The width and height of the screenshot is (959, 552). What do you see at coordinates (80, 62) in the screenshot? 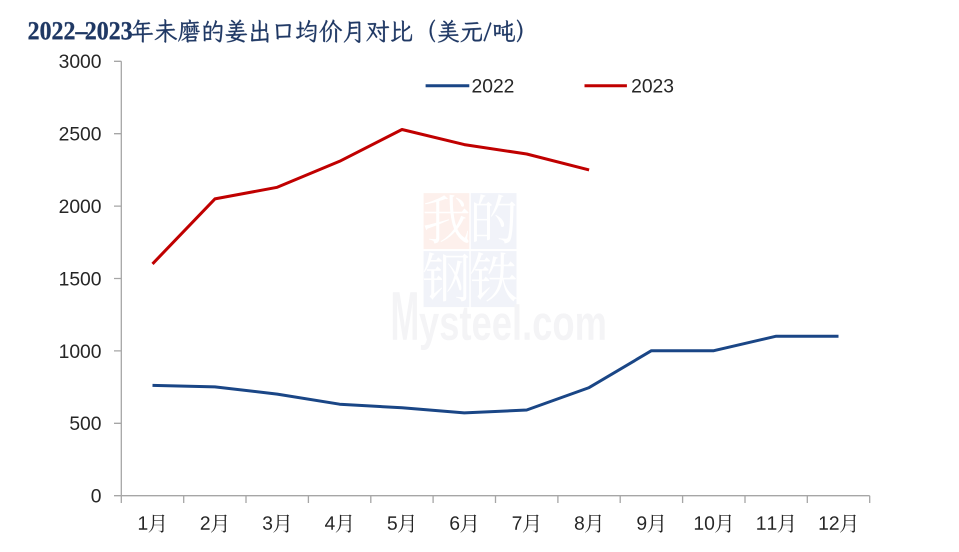
I see `svg-text: 3000` at bounding box center [80, 62].